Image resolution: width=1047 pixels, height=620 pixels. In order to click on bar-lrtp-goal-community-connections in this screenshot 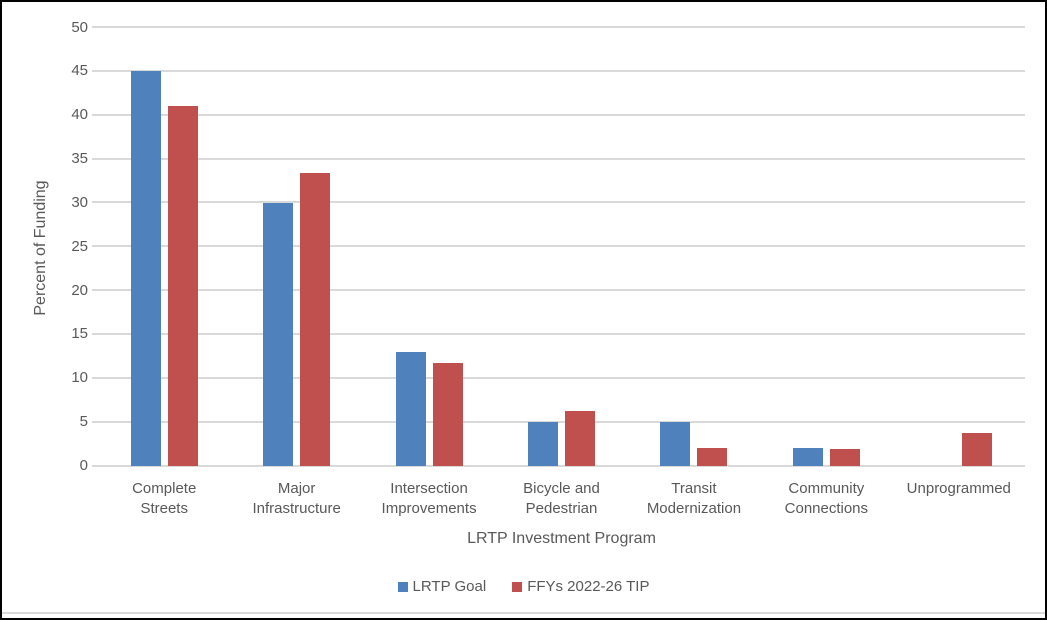, I will do `click(807, 457)`.